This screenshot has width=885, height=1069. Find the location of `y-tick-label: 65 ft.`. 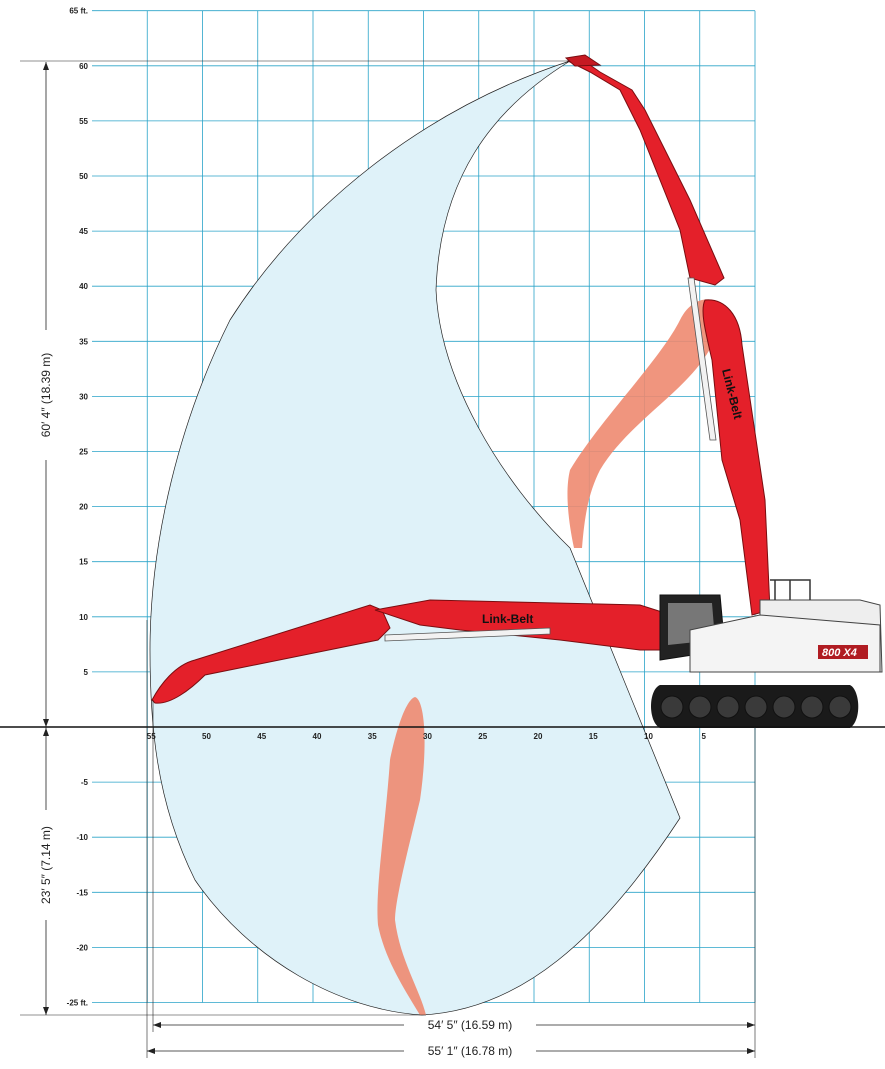

y-tick-label: 65 ft. is located at coordinates (78, 11).